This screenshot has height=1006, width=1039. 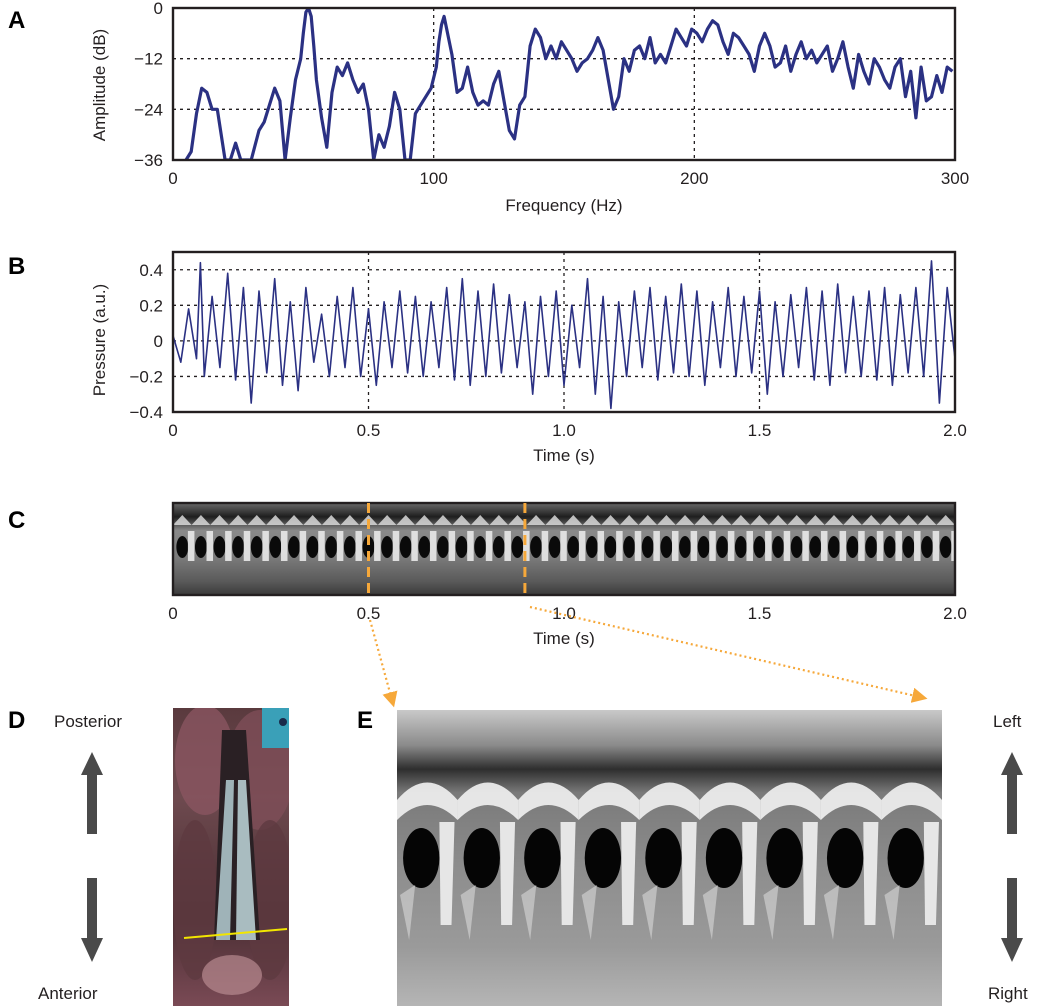 What do you see at coordinates (433, 178) in the screenshot?
I see `x-tick-label: 100` at bounding box center [433, 178].